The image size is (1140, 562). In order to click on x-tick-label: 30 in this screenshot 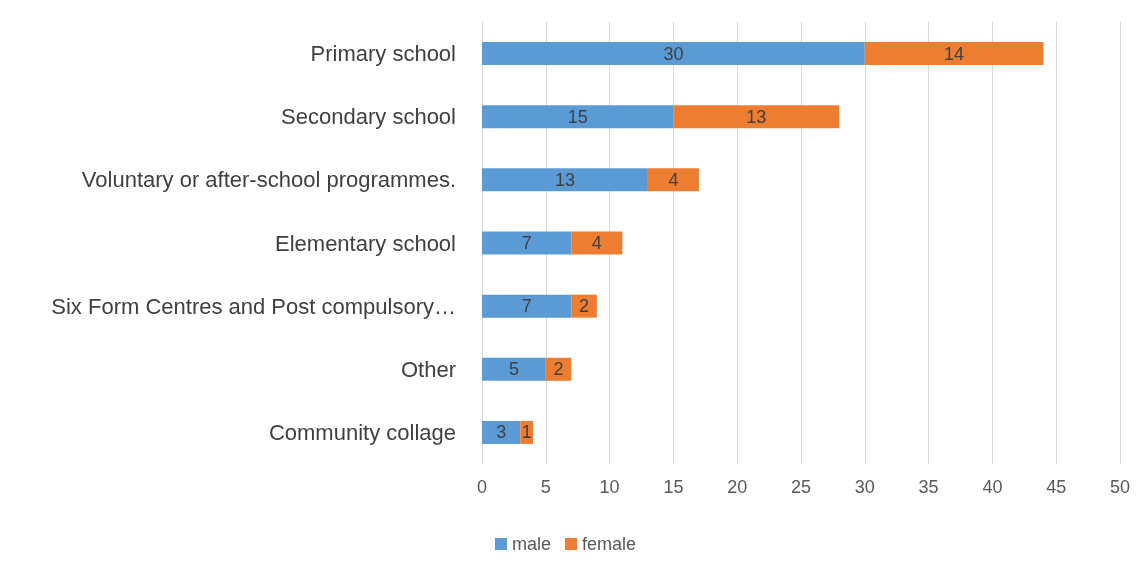, I will do `click(864, 487)`.